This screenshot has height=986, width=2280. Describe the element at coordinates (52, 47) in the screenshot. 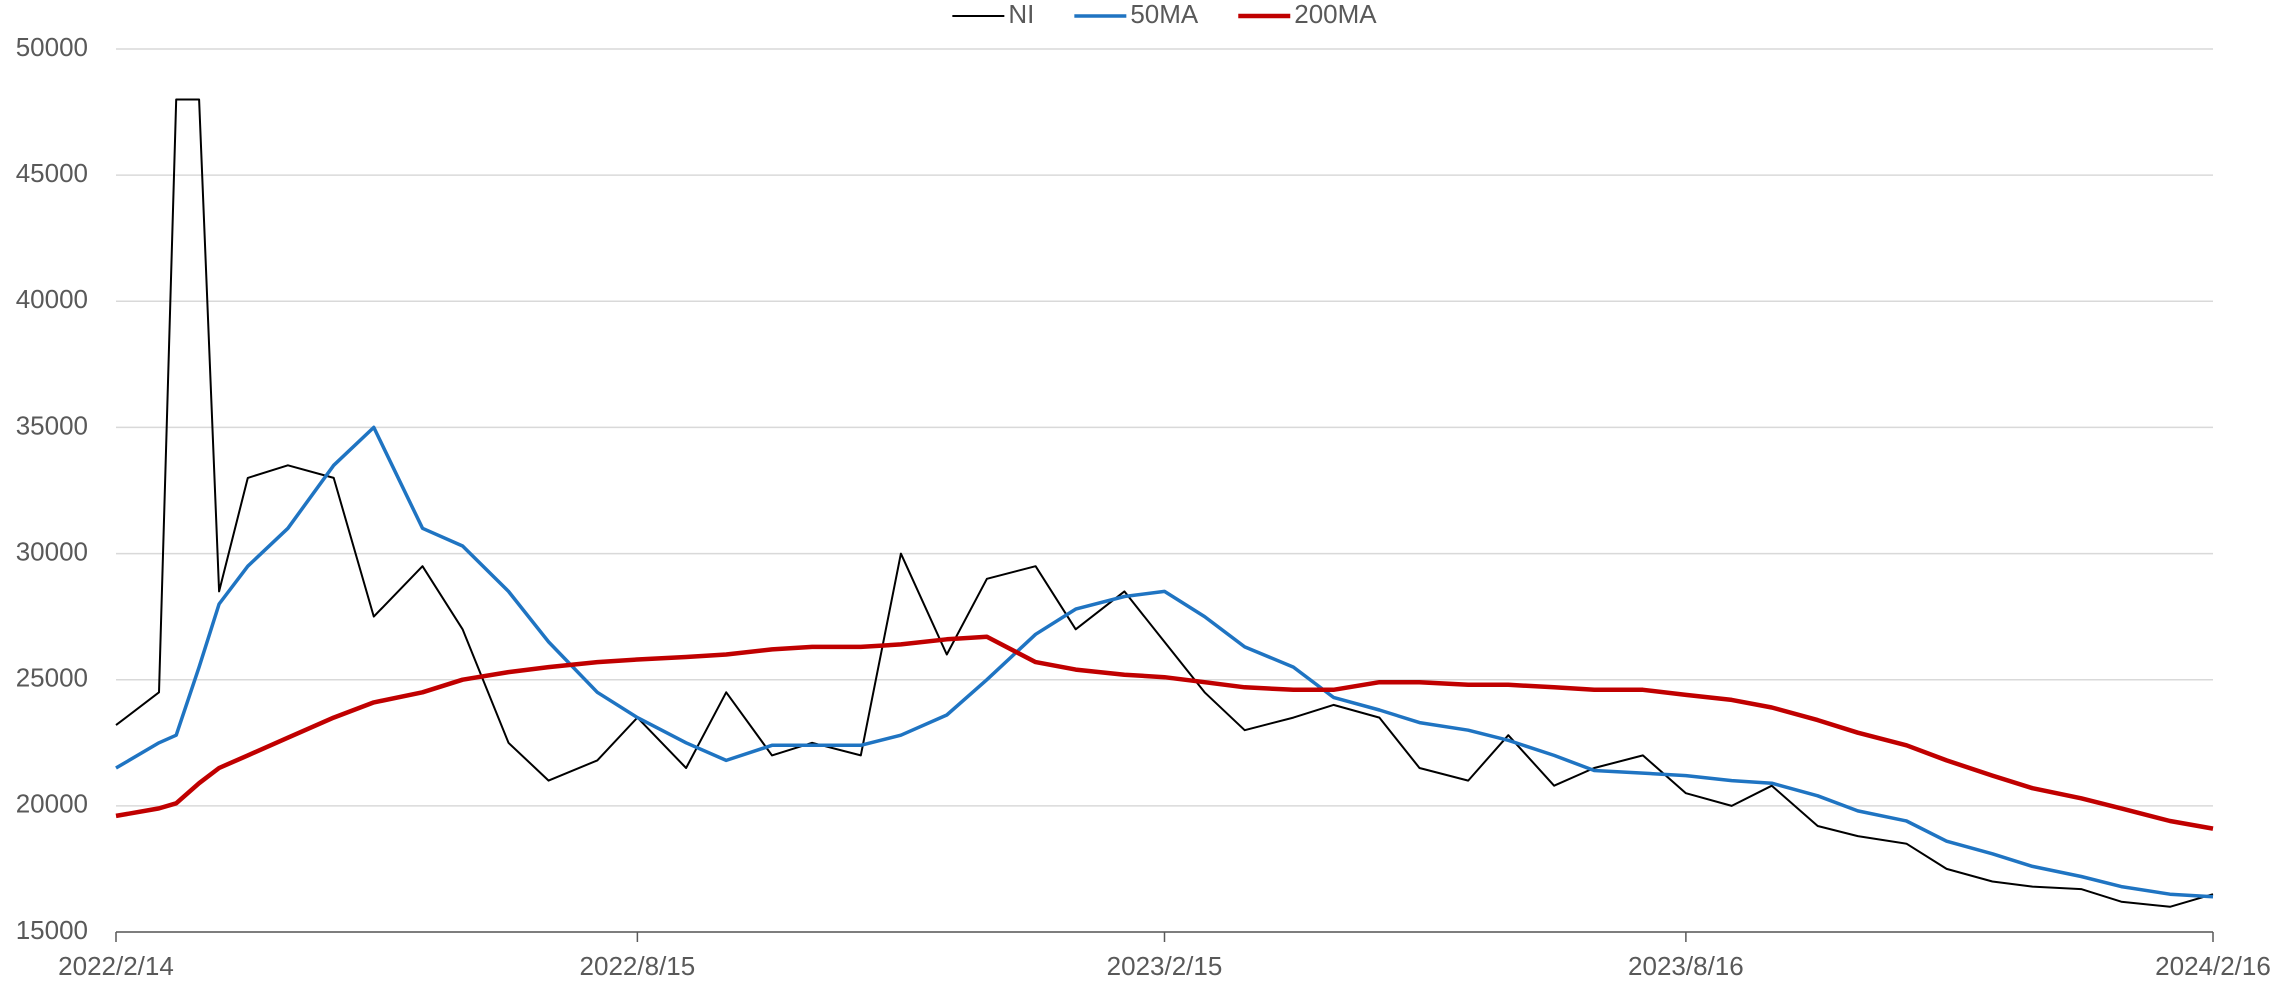

I see `y-tick-label: 50000` at that location.